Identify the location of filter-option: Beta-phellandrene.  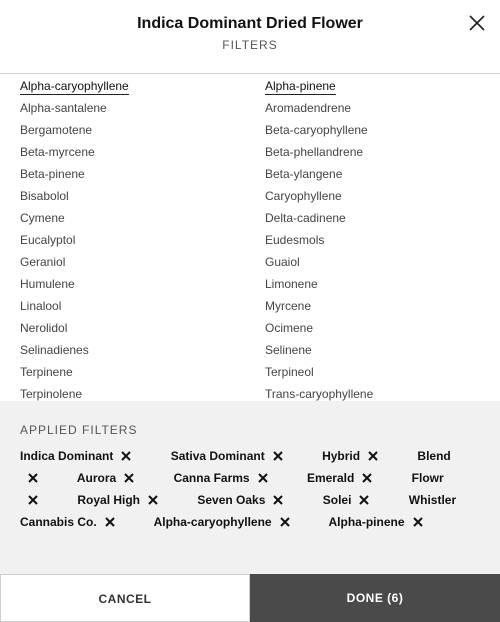
(380, 152).